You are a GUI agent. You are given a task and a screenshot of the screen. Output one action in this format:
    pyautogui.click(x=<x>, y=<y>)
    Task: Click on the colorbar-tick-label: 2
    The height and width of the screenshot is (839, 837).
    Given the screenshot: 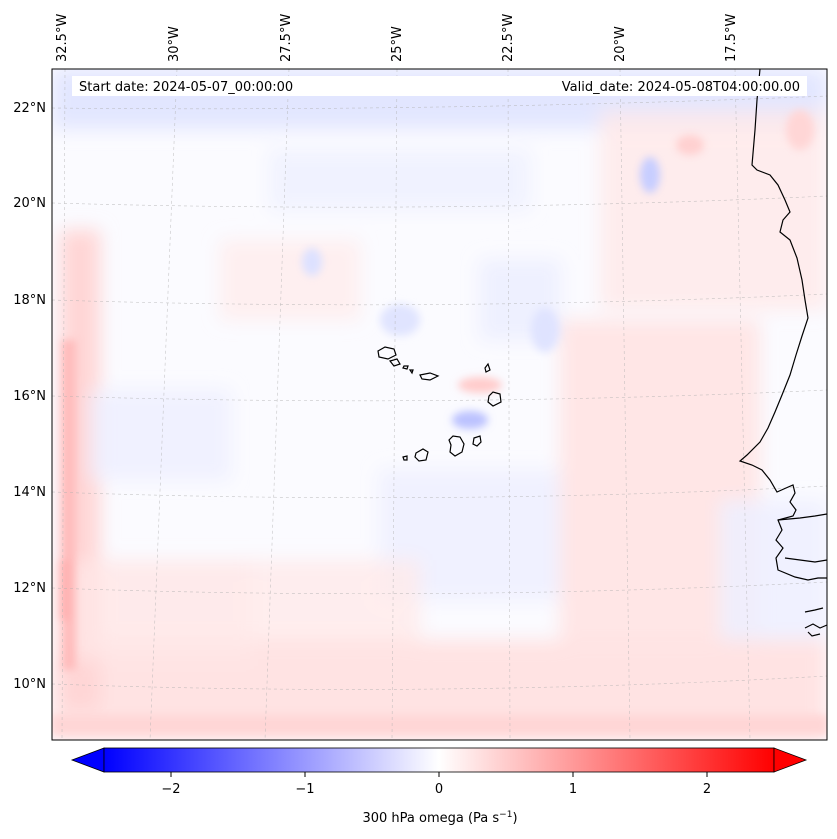 What is the action you would take?
    pyautogui.click(x=707, y=789)
    